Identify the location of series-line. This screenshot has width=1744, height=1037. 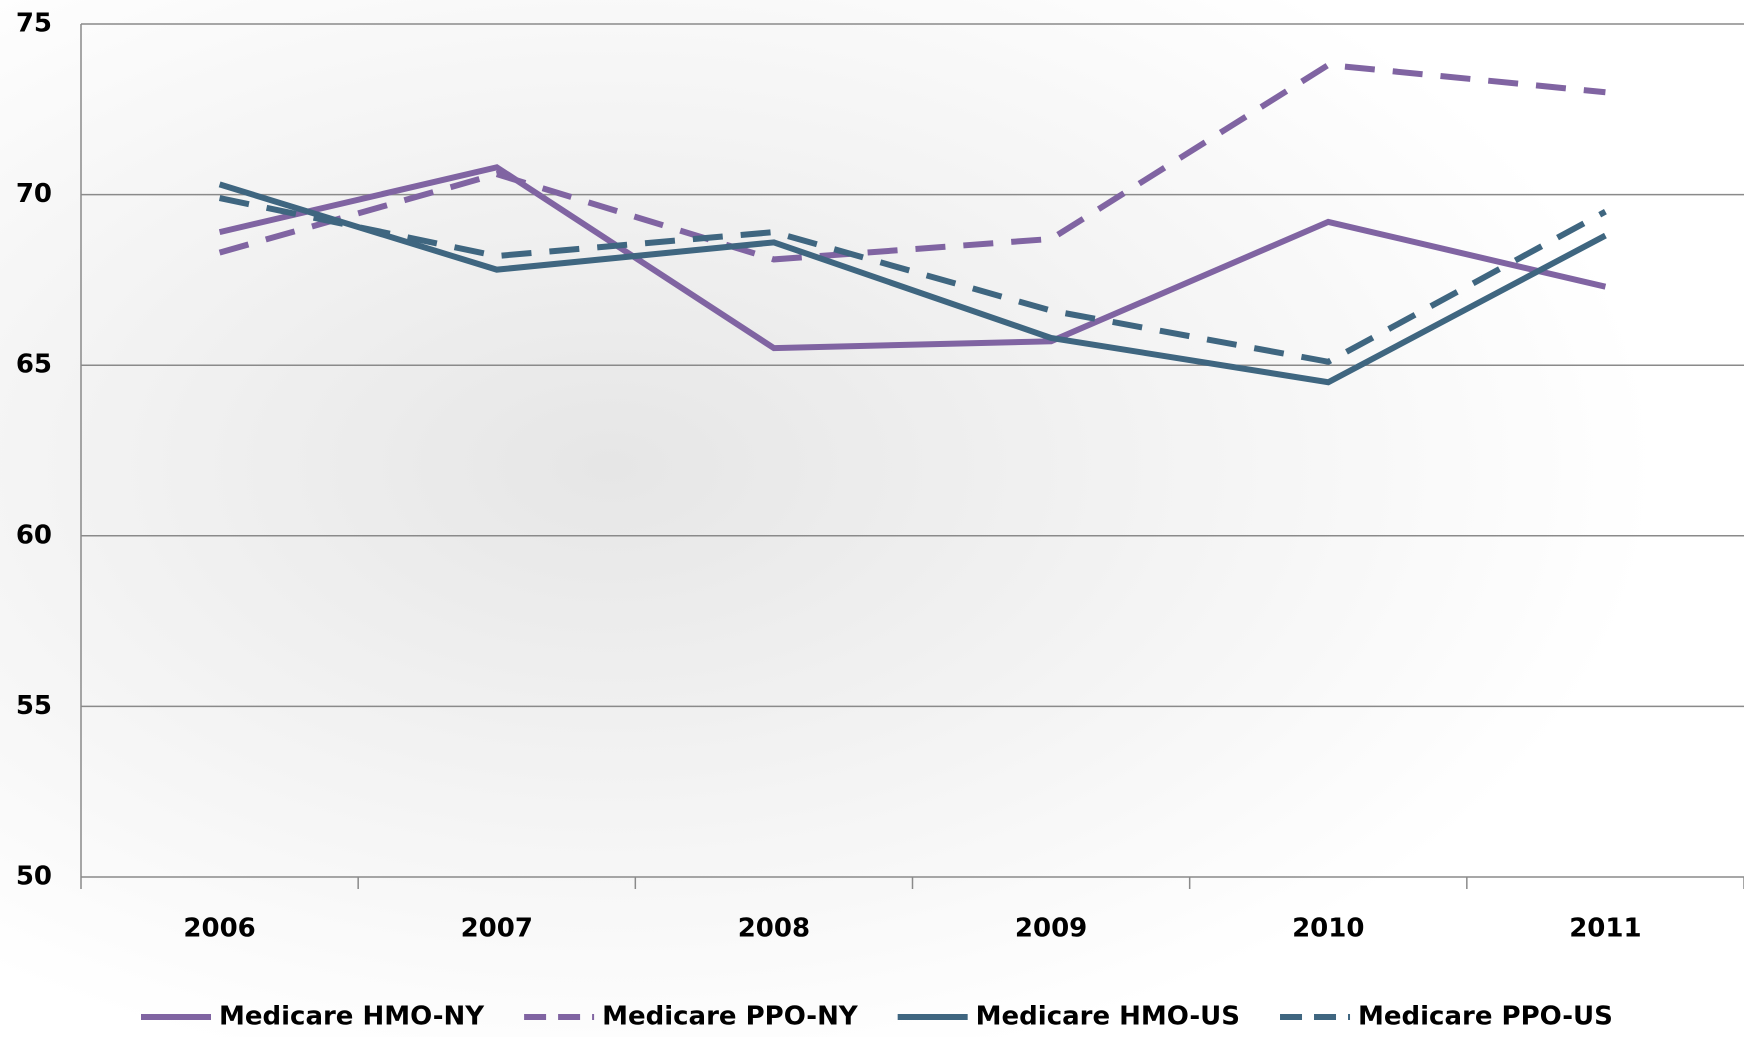
(912, 258).